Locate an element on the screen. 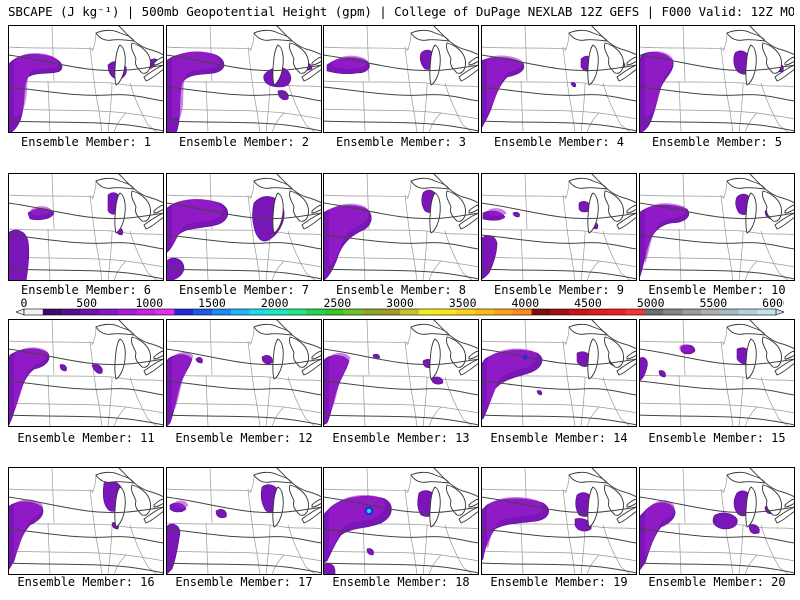 This screenshot has height=600, width=800. colorbar-tick-label: 3500 is located at coordinates (463, 304).